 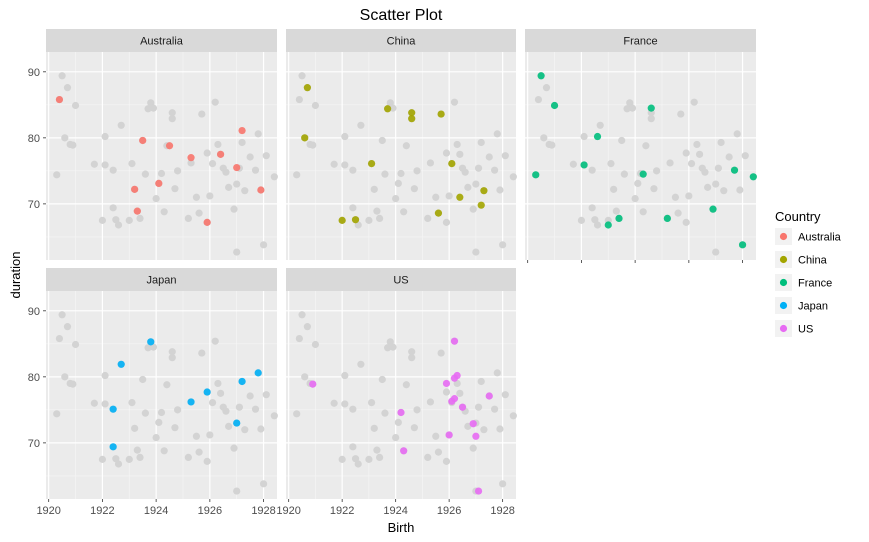 I want to click on legend-label: Australia, so click(x=820, y=238).